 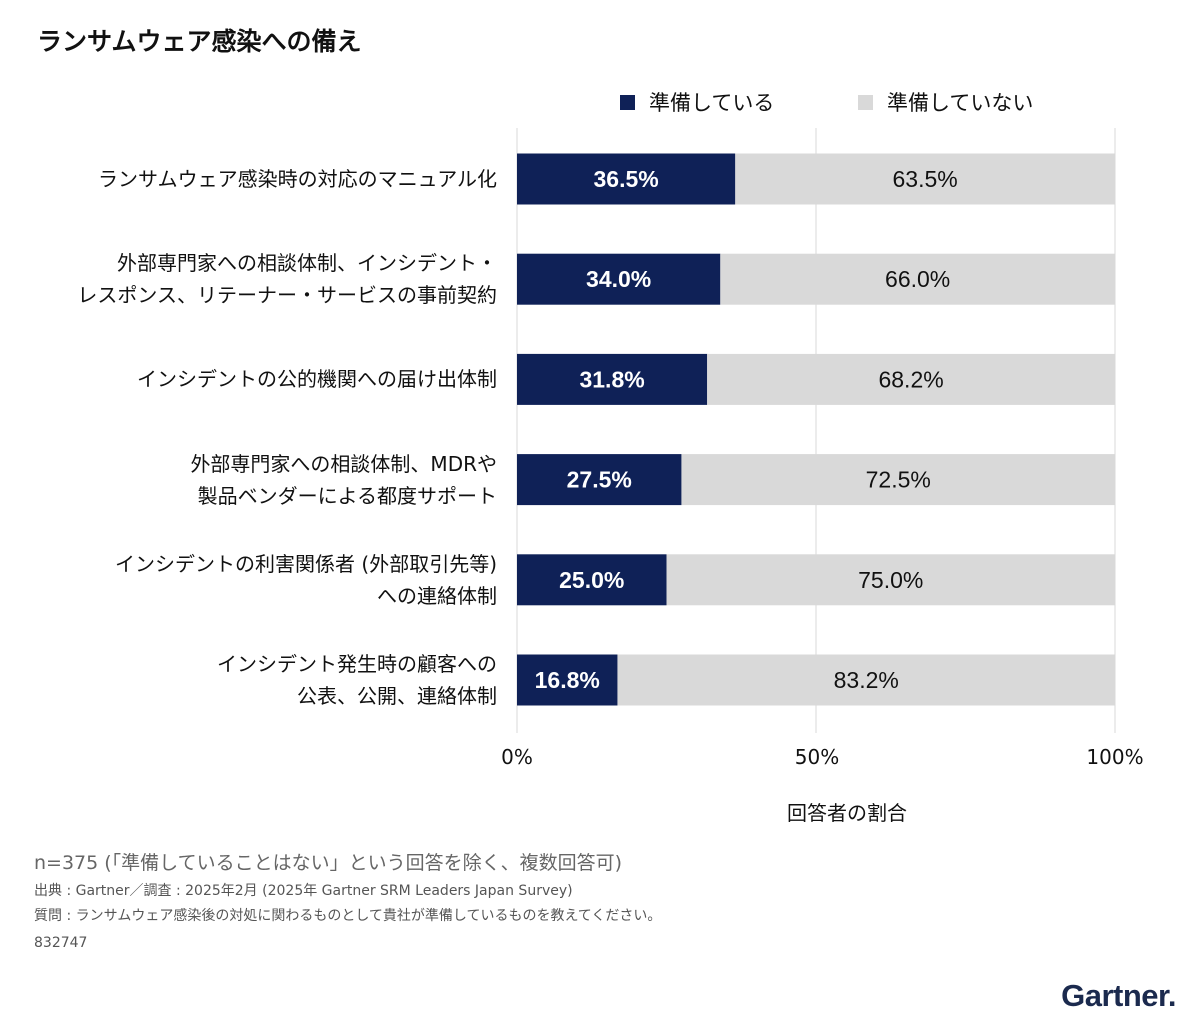 I want to click on data-label-prepared: 27.5%, so click(x=599, y=480).